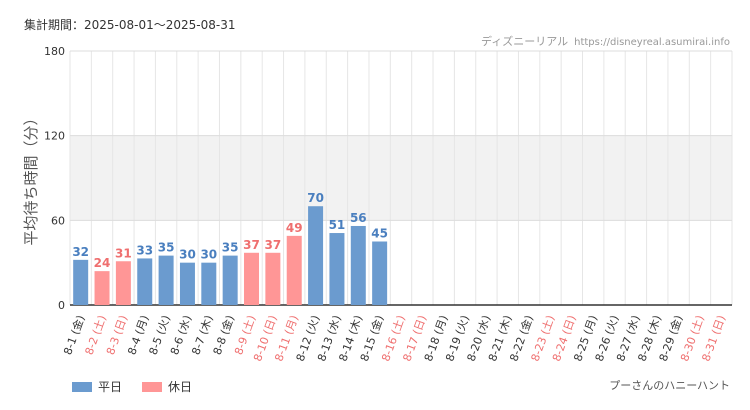 This screenshot has width=750, height=410. What do you see at coordinates (123, 253) in the screenshot?
I see `data-label: 31` at bounding box center [123, 253].